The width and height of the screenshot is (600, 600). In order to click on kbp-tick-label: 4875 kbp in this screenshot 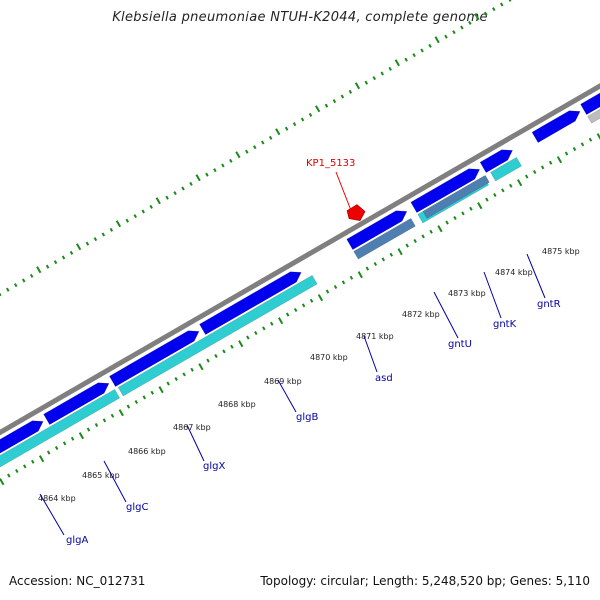, I will do `click(561, 251)`.